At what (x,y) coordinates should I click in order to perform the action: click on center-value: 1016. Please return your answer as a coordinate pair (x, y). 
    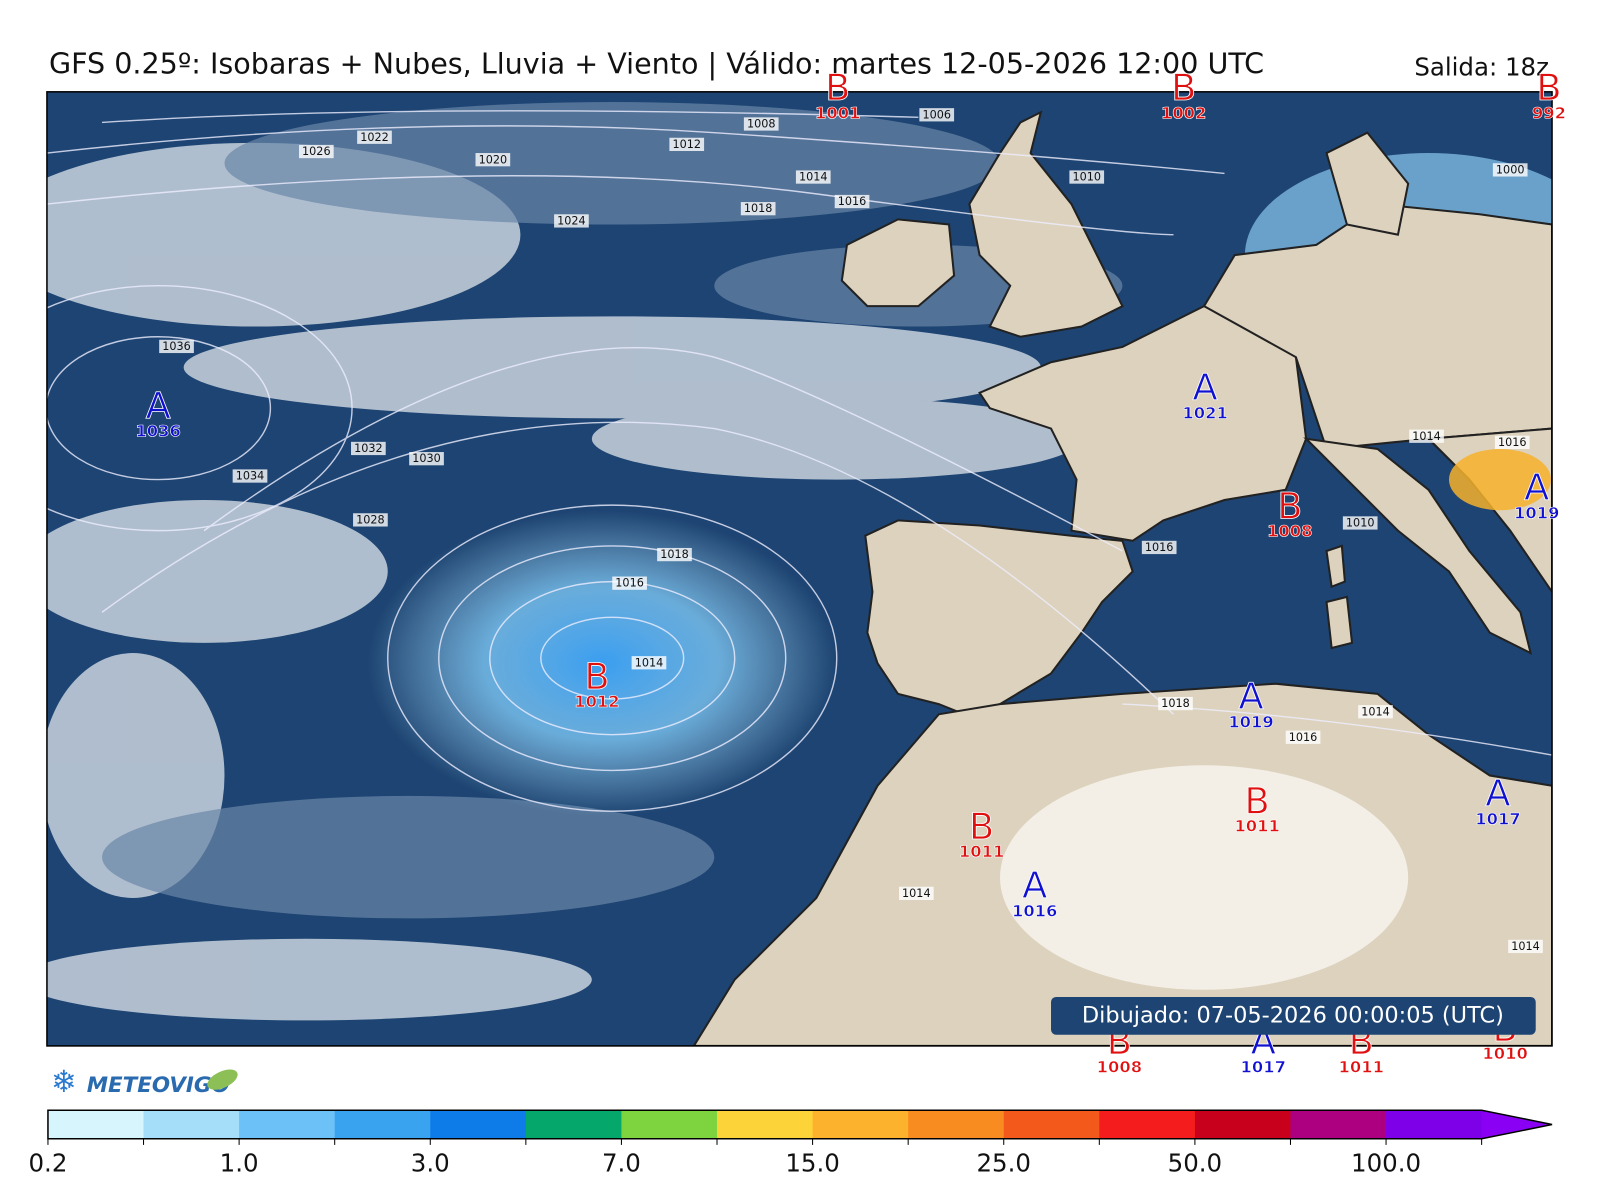
    Looking at the image, I should click on (1034, 910).